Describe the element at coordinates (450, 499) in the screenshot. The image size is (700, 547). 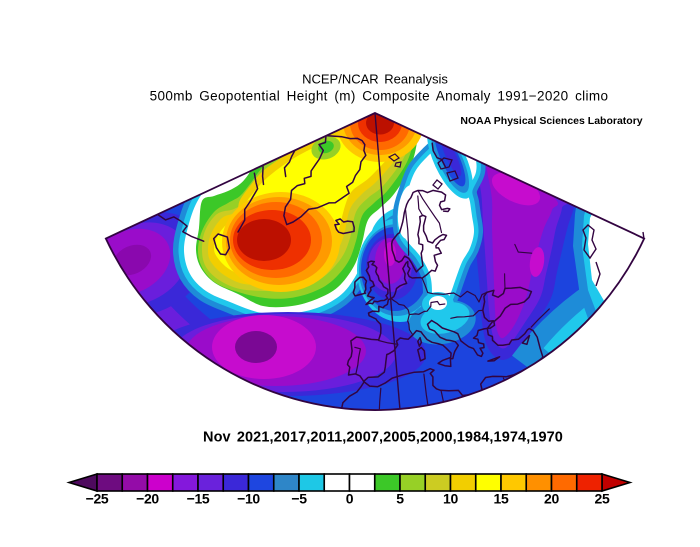
I see `svg-text: 10` at that location.